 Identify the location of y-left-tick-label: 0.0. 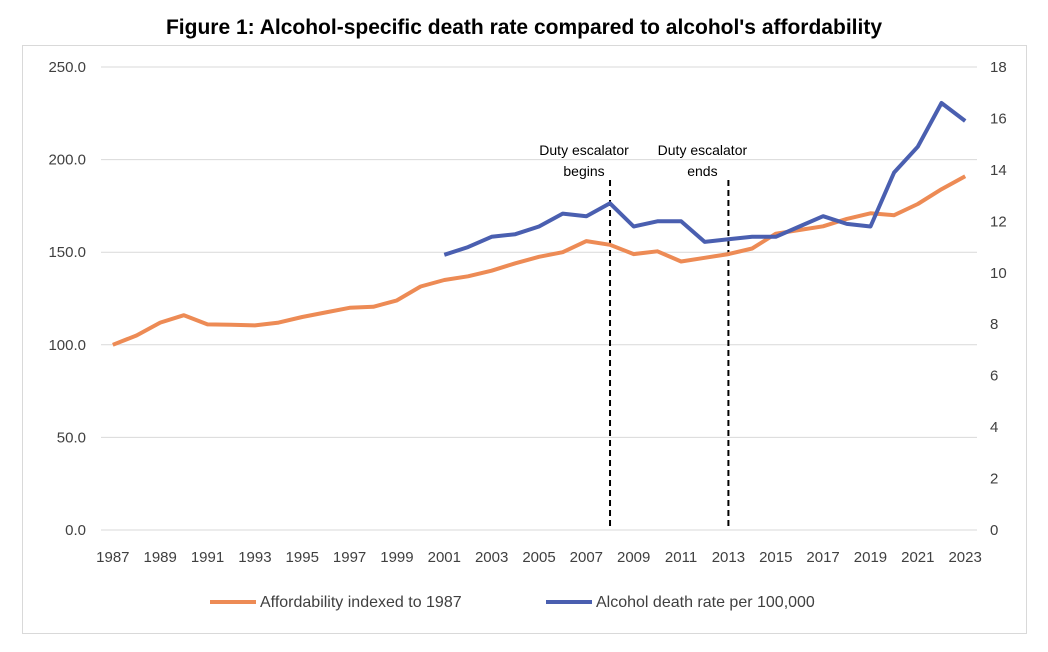
(75, 530).